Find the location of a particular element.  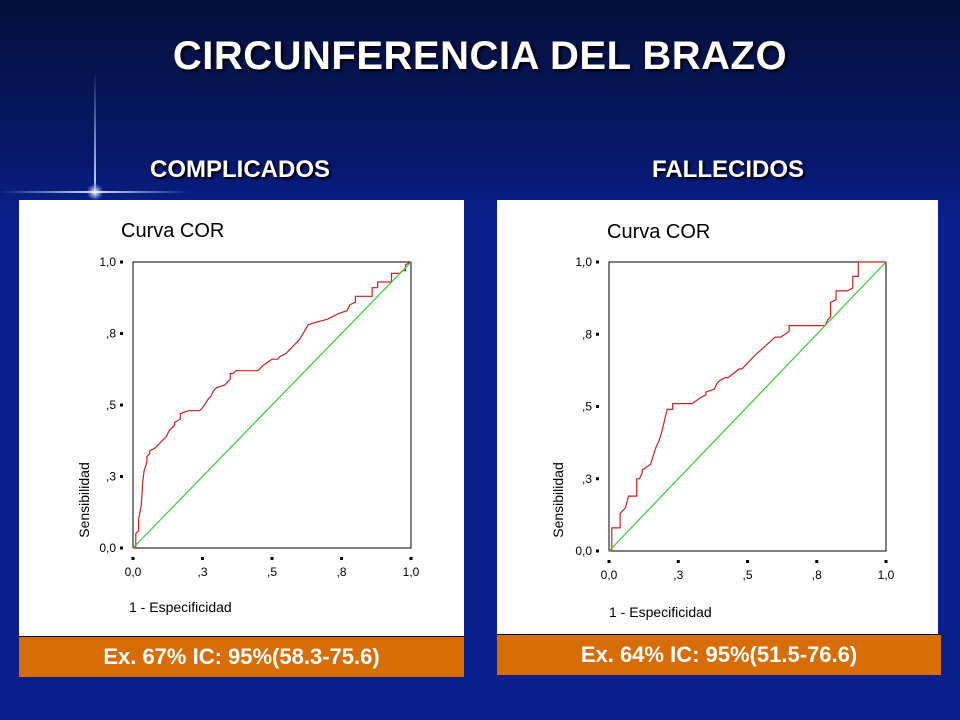

light-flare-center is located at coordinates (95, 192).